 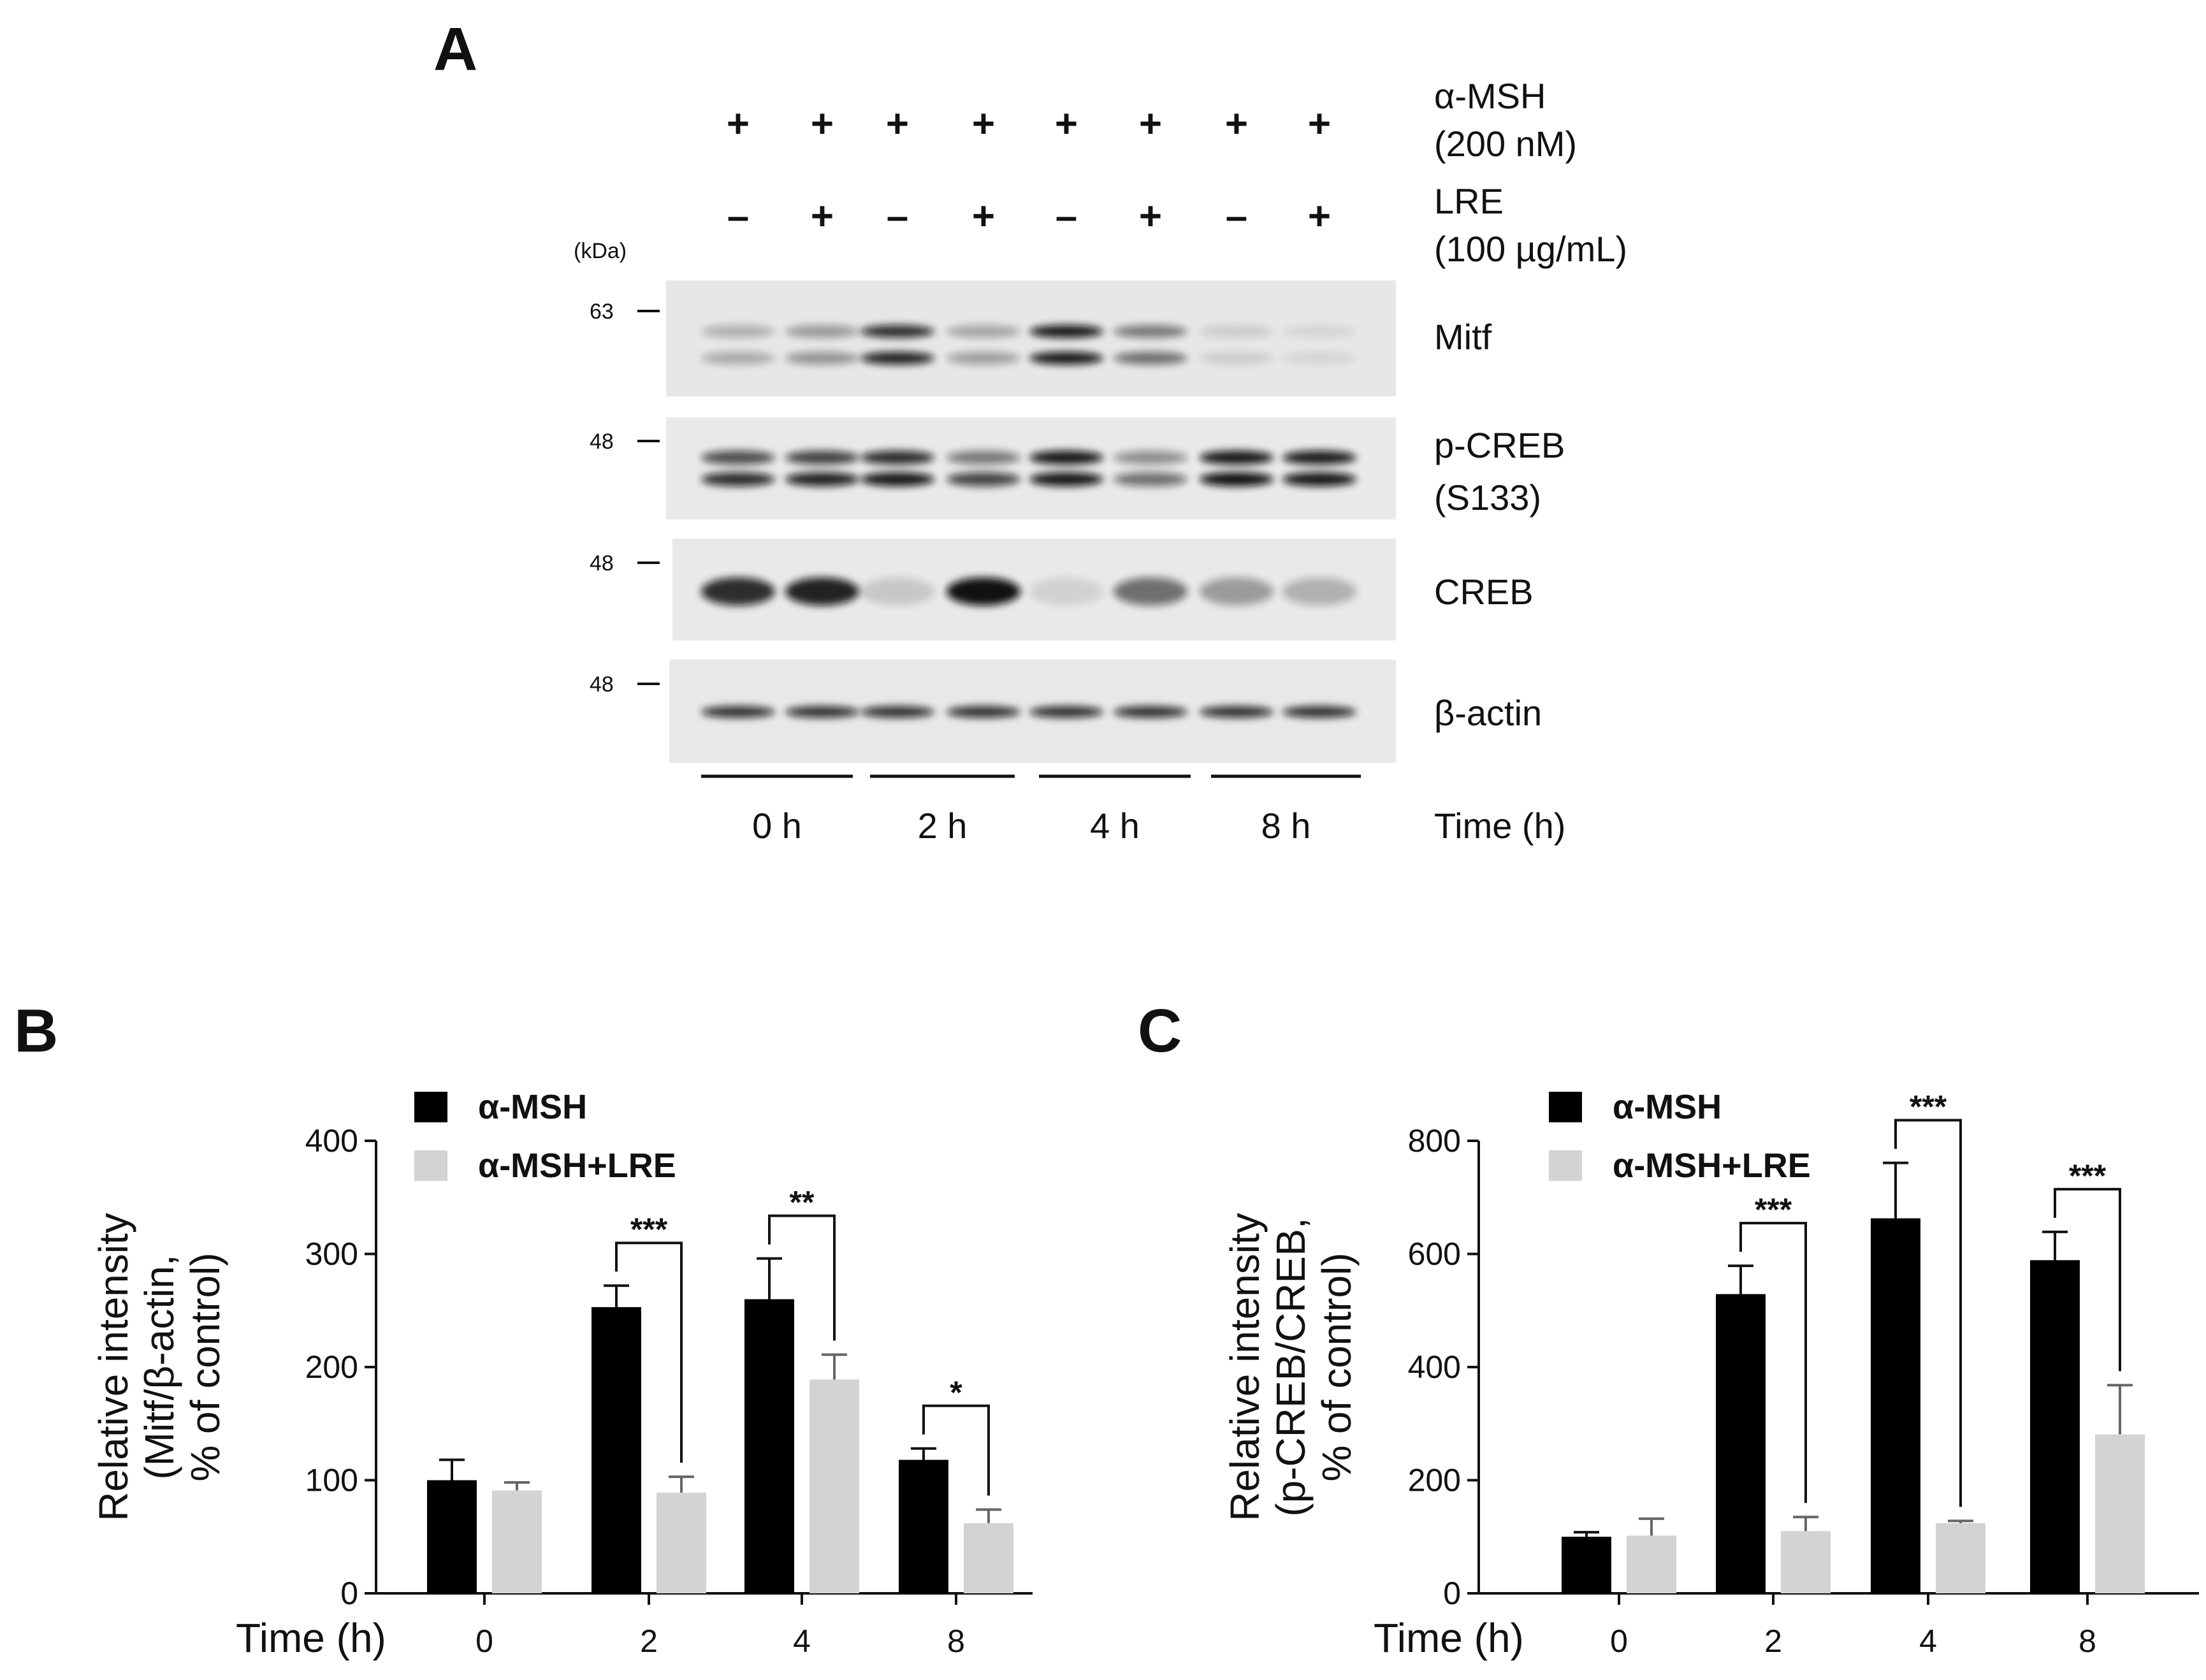 I want to click on blot-mitf: 63 Mitf, so click(x=1041, y=338).